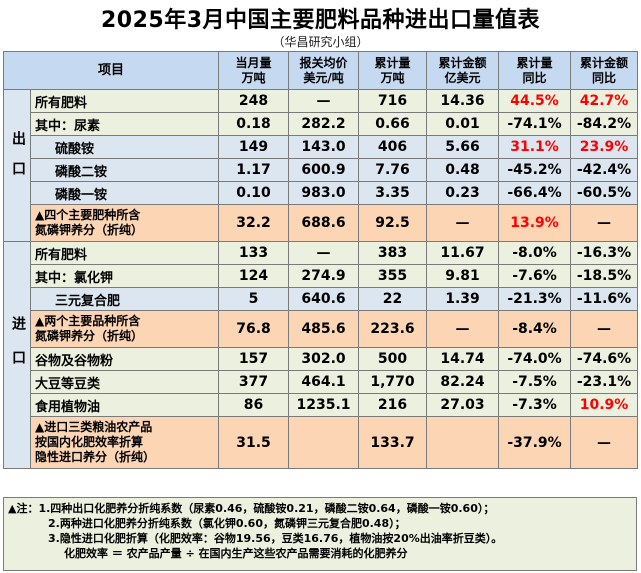  I want to click on cell: -7.5%, so click(535, 382).